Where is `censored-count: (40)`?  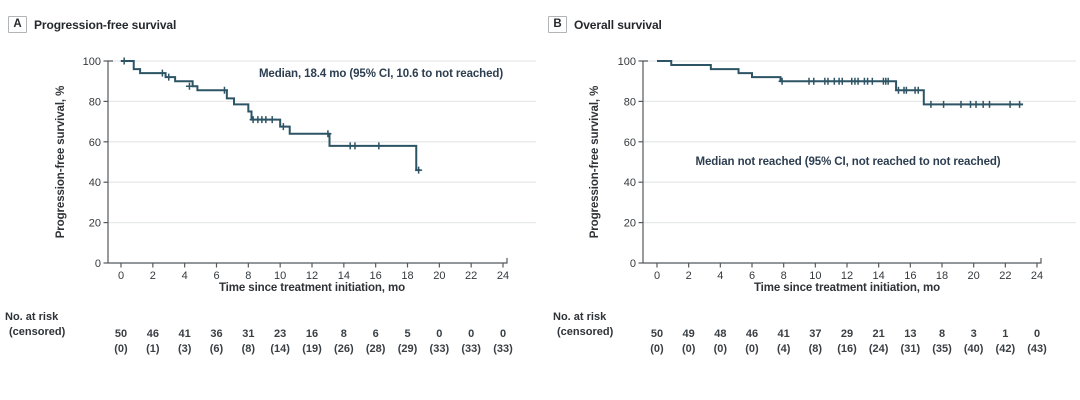 censored-count: (40) is located at coordinates (974, 349).